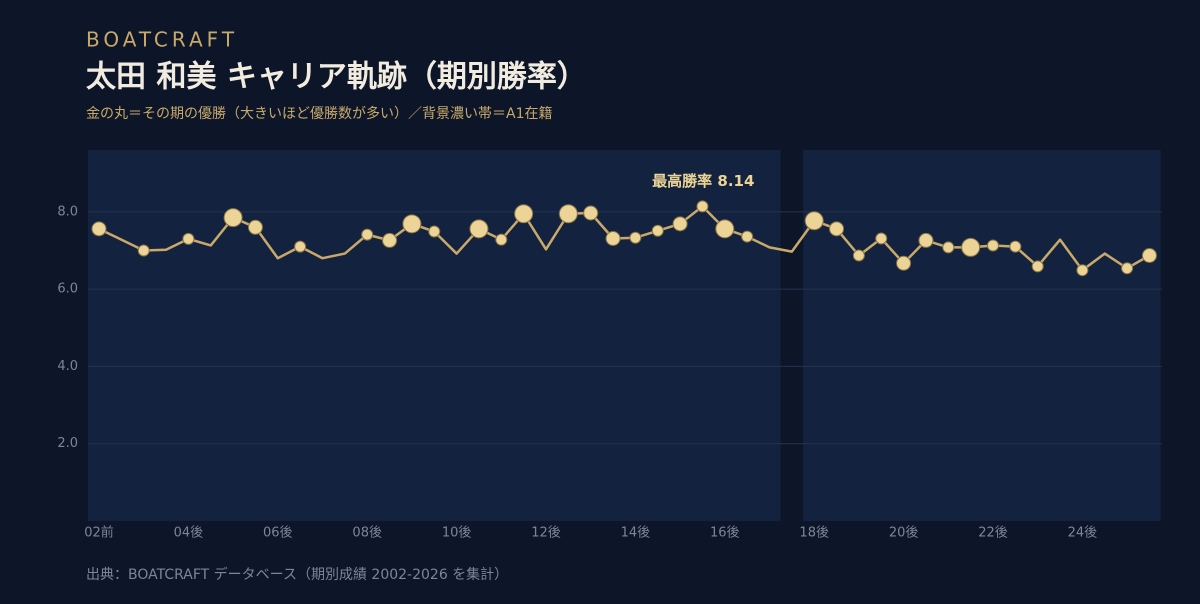 The image size is (1200, 604). I want to click on x-tick-label: 18後, so click(814, 533).